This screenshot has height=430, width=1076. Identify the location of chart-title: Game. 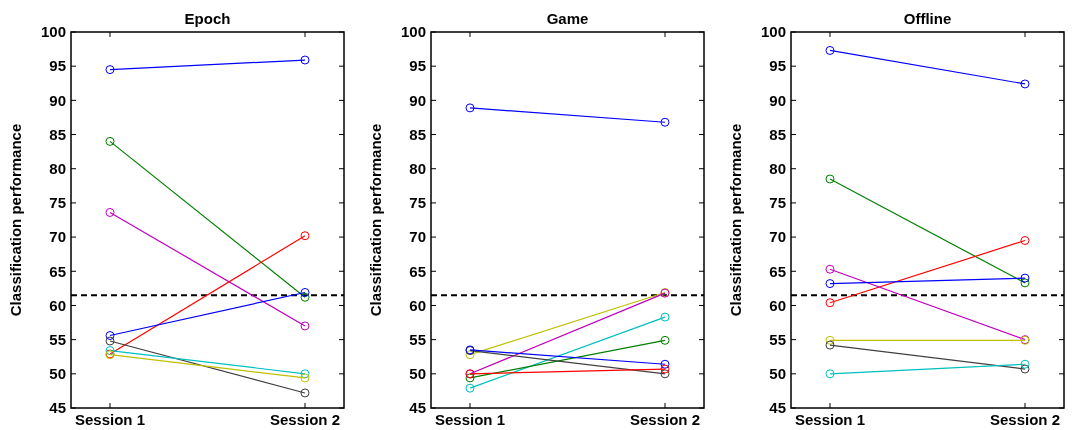
(567, 18).